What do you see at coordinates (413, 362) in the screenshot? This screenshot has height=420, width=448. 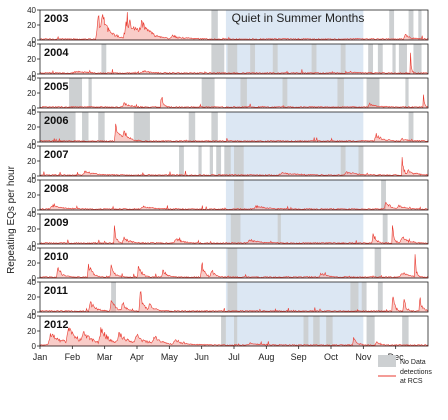 I see `legend-no-data-label: No Data` at bounding box center [413, 362].